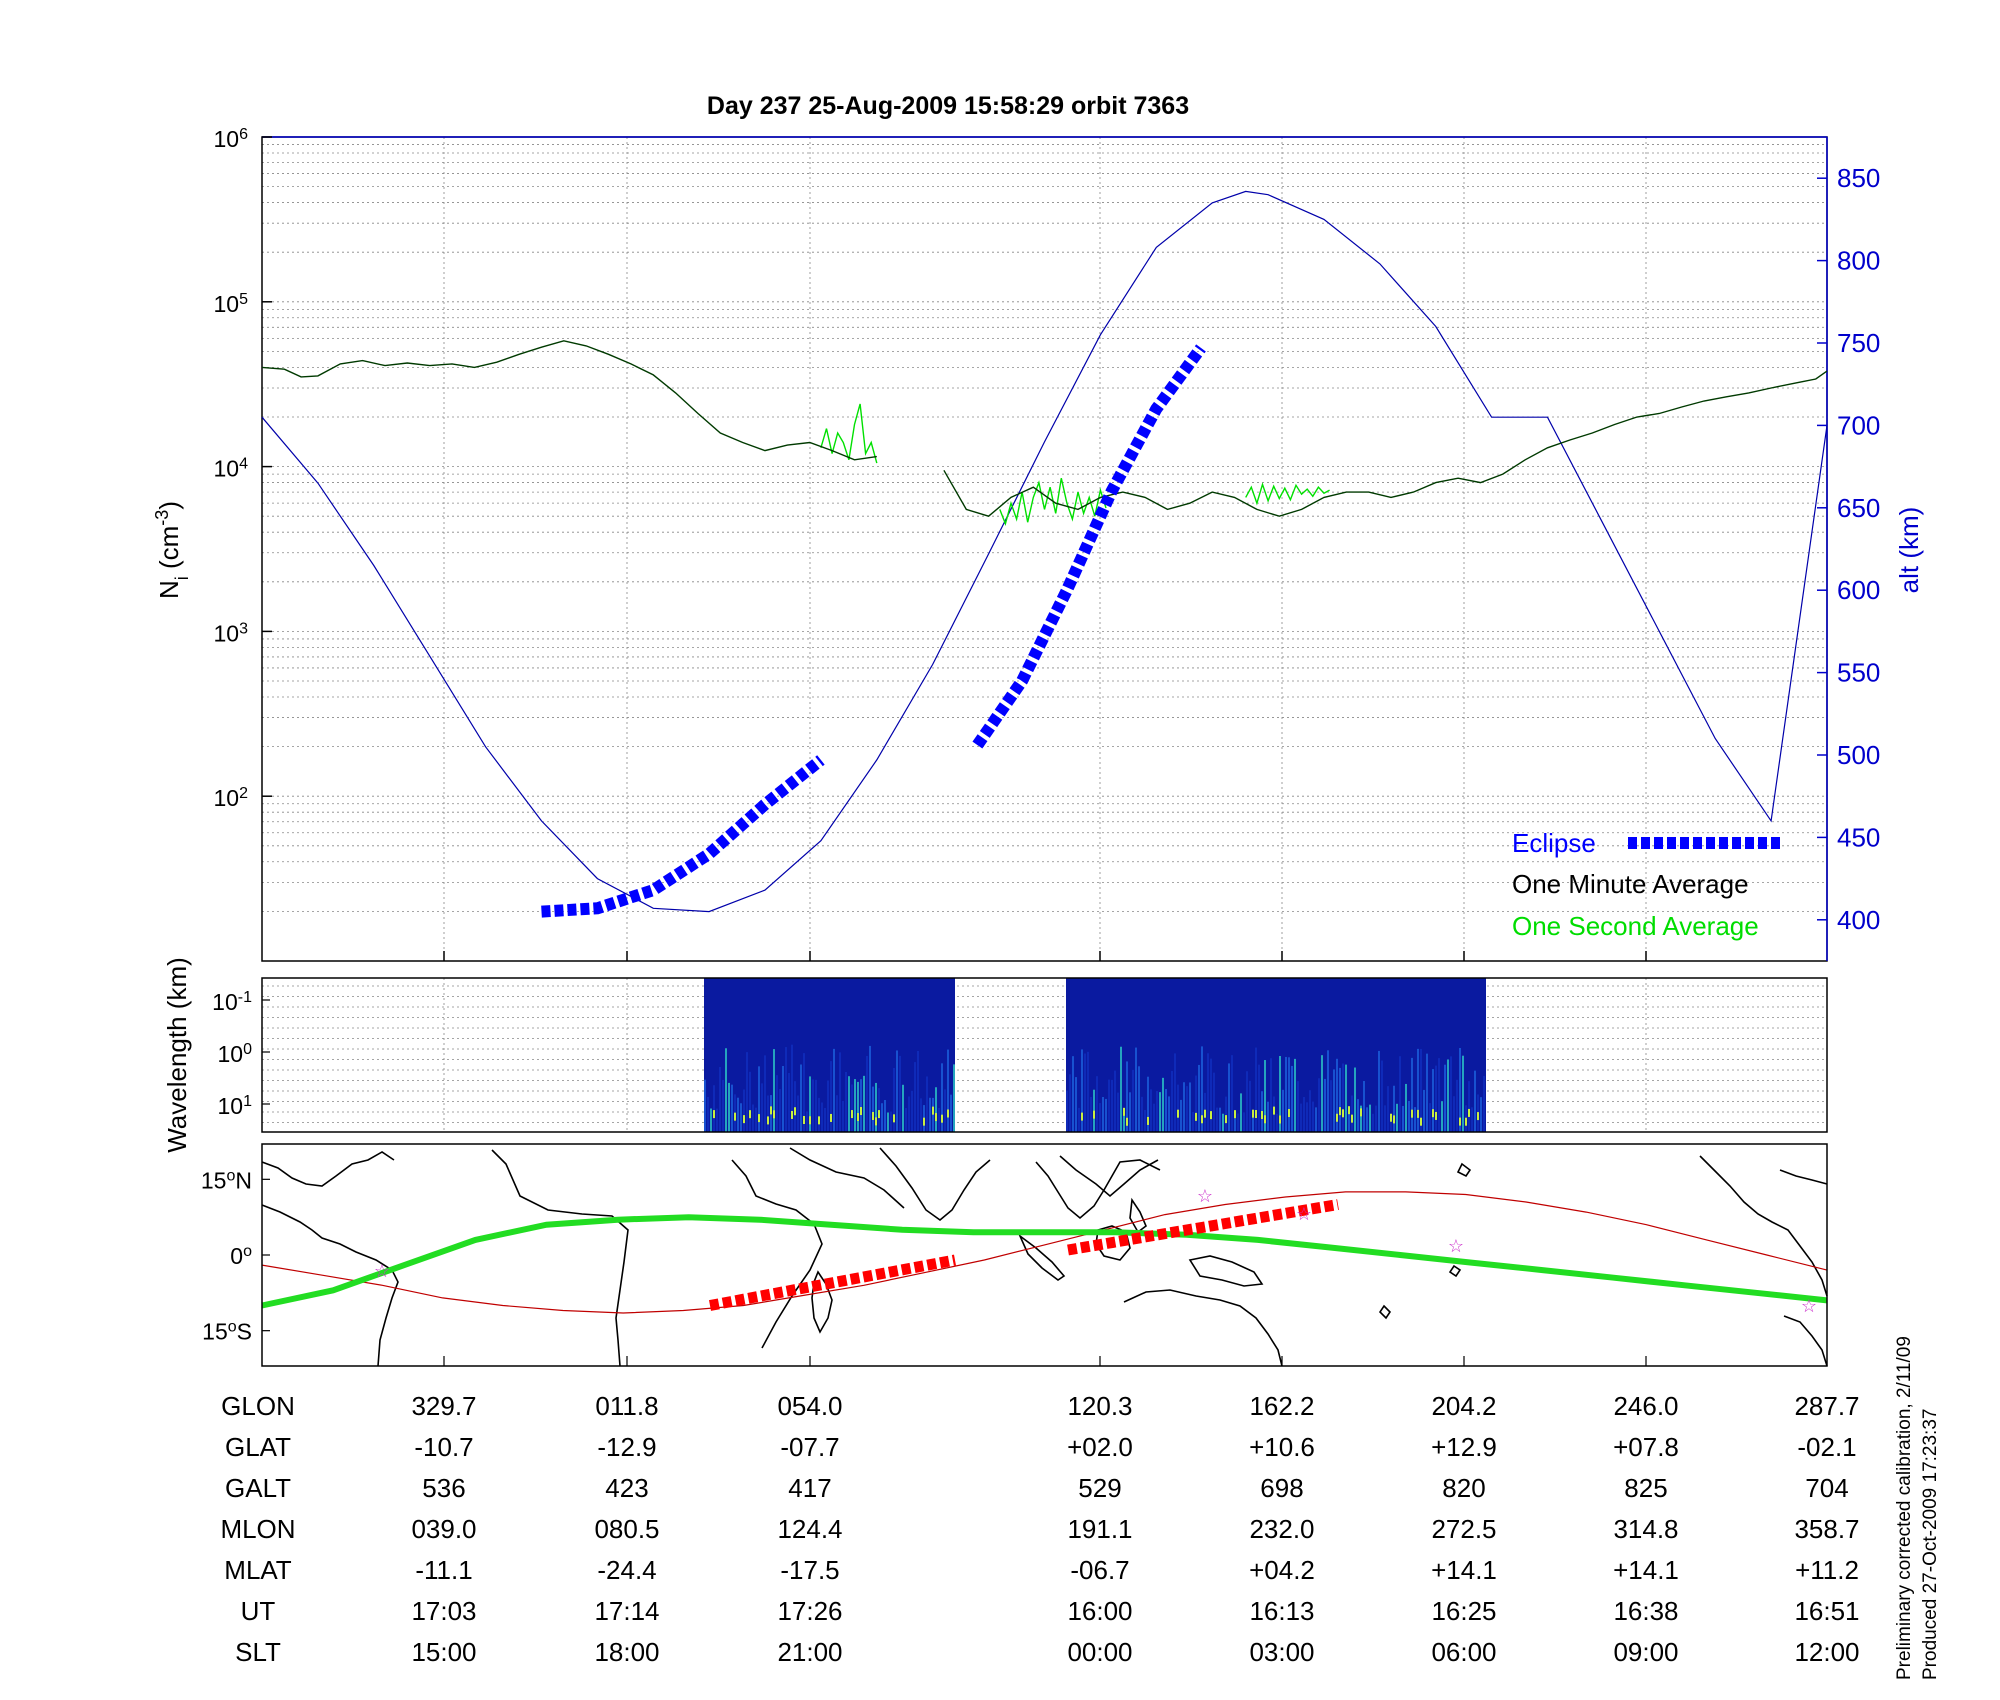 This screenshot has height=1700, width=2000. Describe the element at coordinates (258, 1488) in the screenshot. I see `table-row-label: GALT` at that location.